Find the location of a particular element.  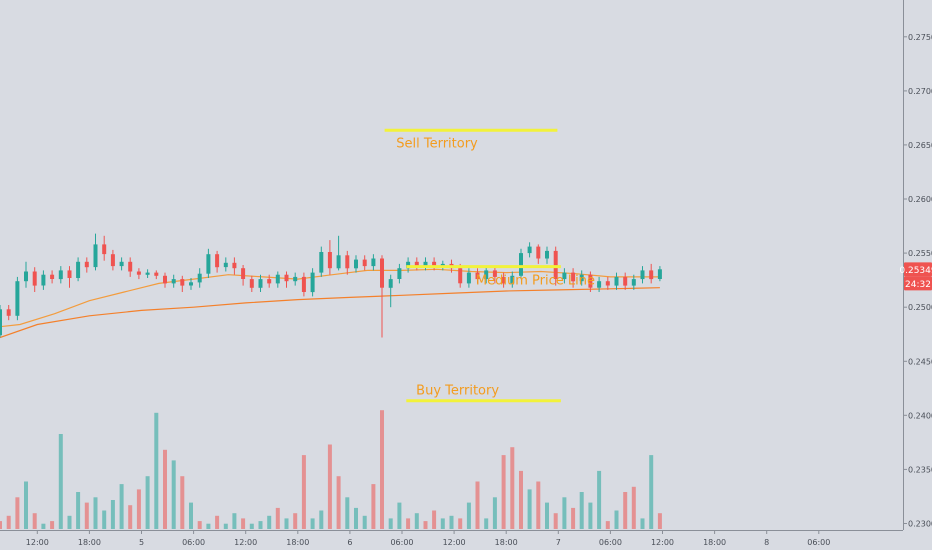

annotation-label: Sell Territory is located at coordinates (437, 143).